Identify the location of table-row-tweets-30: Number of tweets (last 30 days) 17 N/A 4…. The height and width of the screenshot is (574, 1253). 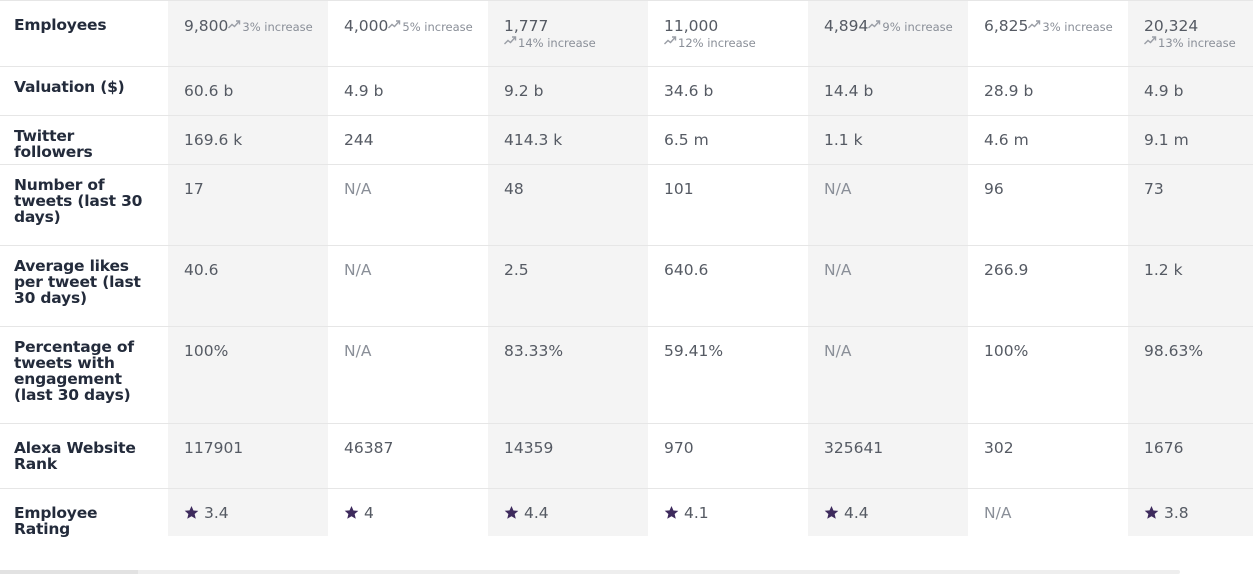
(626, 204).